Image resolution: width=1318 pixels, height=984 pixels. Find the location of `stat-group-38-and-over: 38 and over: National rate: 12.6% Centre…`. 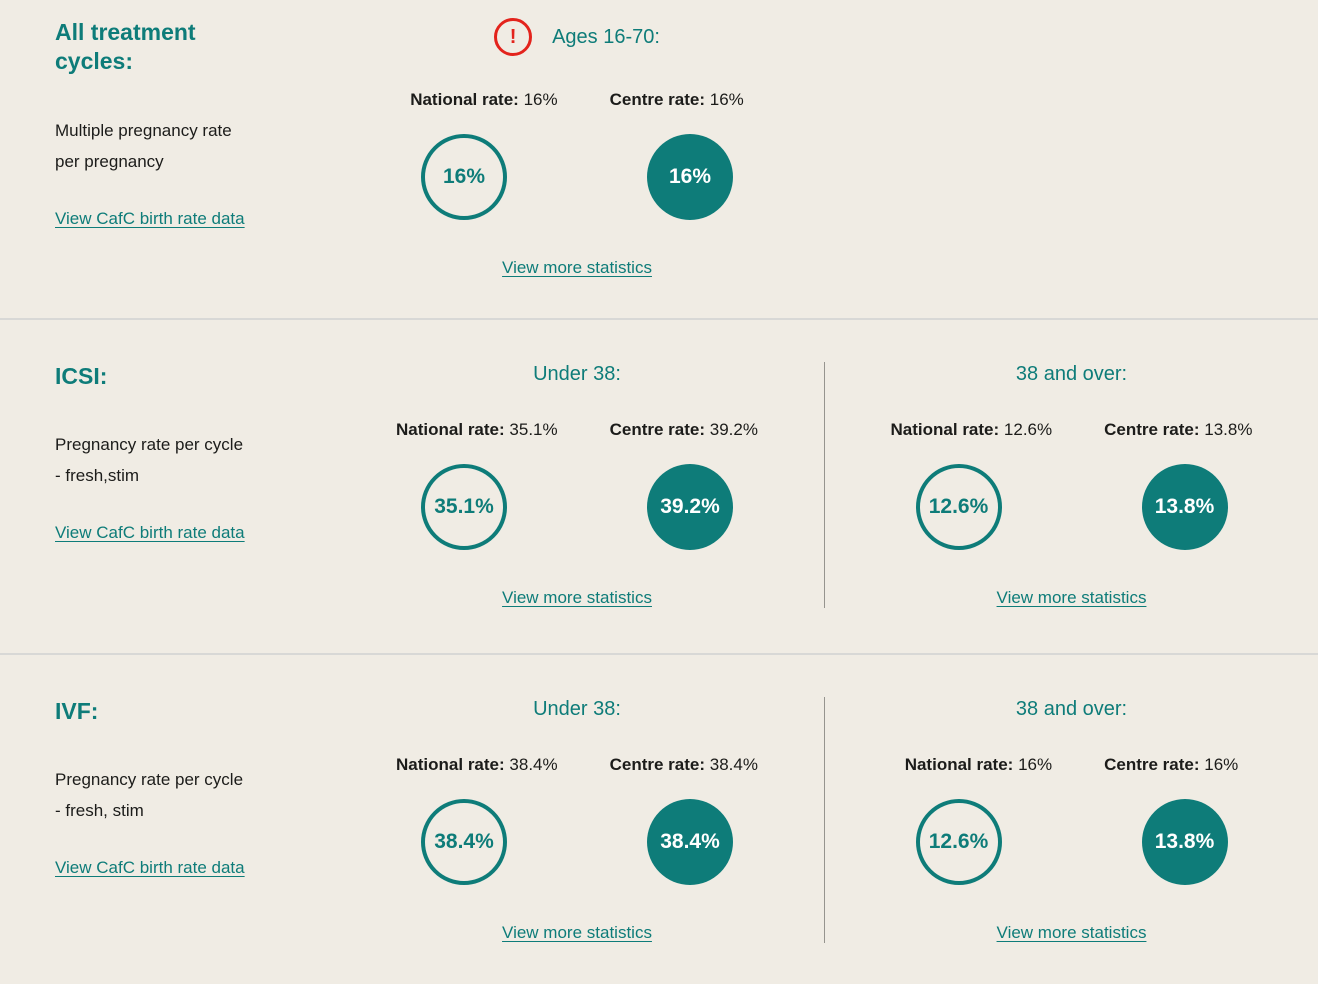

stat-group-38-and-over: 38 and over: National rate: 12.6% Centre… is located at coordinates (1071, 485).